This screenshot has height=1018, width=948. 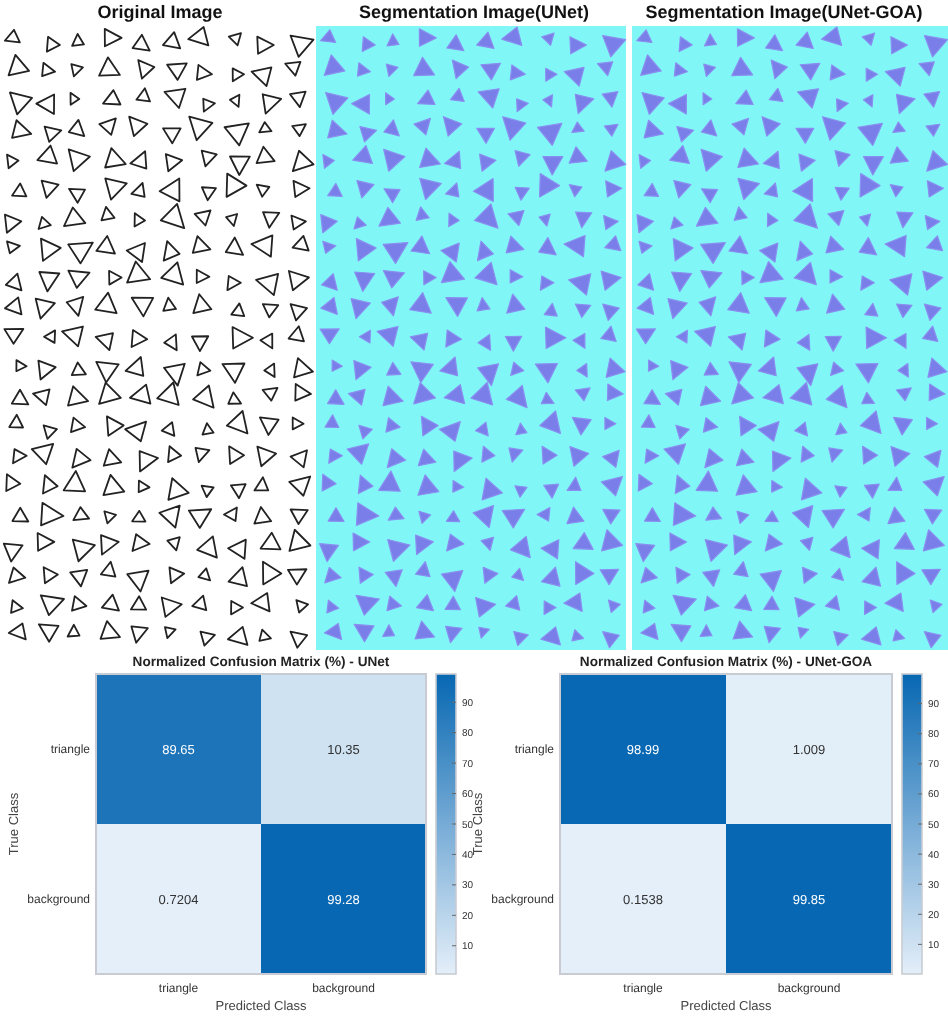 I want to click on text: Segmentation Image(UNet-GOA), so click(x=784, y=12).